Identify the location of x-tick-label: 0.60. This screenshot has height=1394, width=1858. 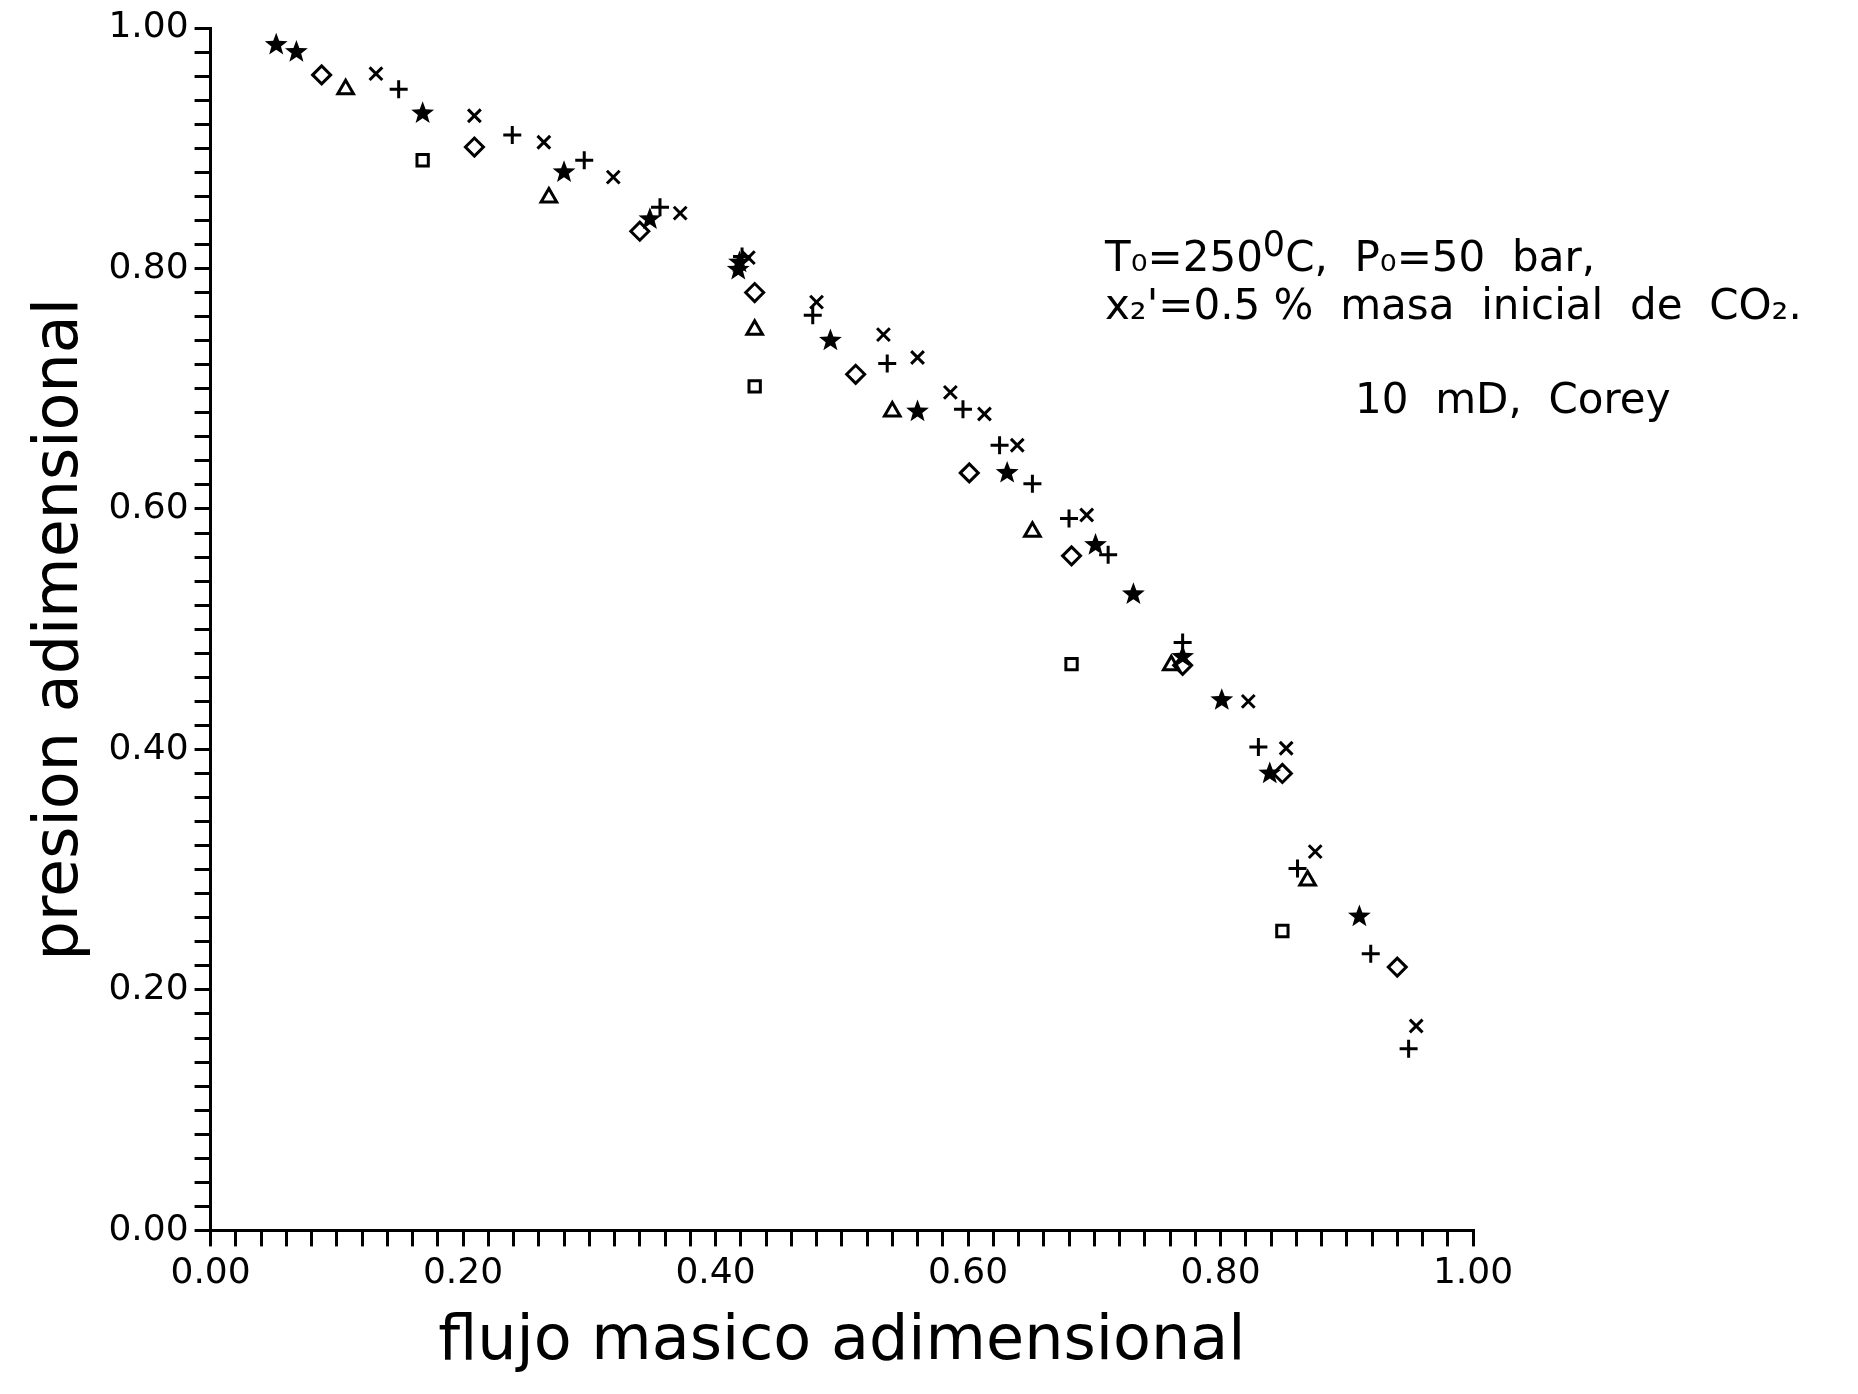
(968, 1271).